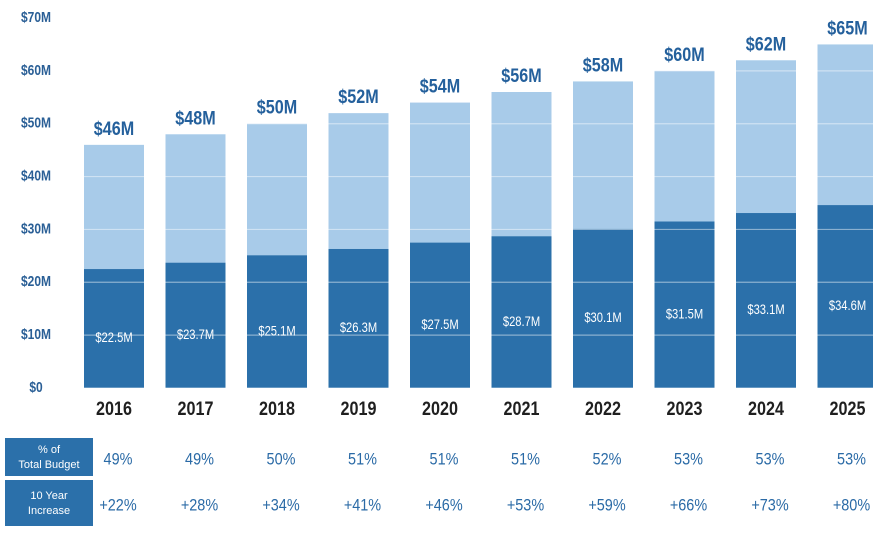  What do you see at coordinates (684, 313) in the screenshot?
I see `value-label: $31.5M` at bounding box center [684, 313].